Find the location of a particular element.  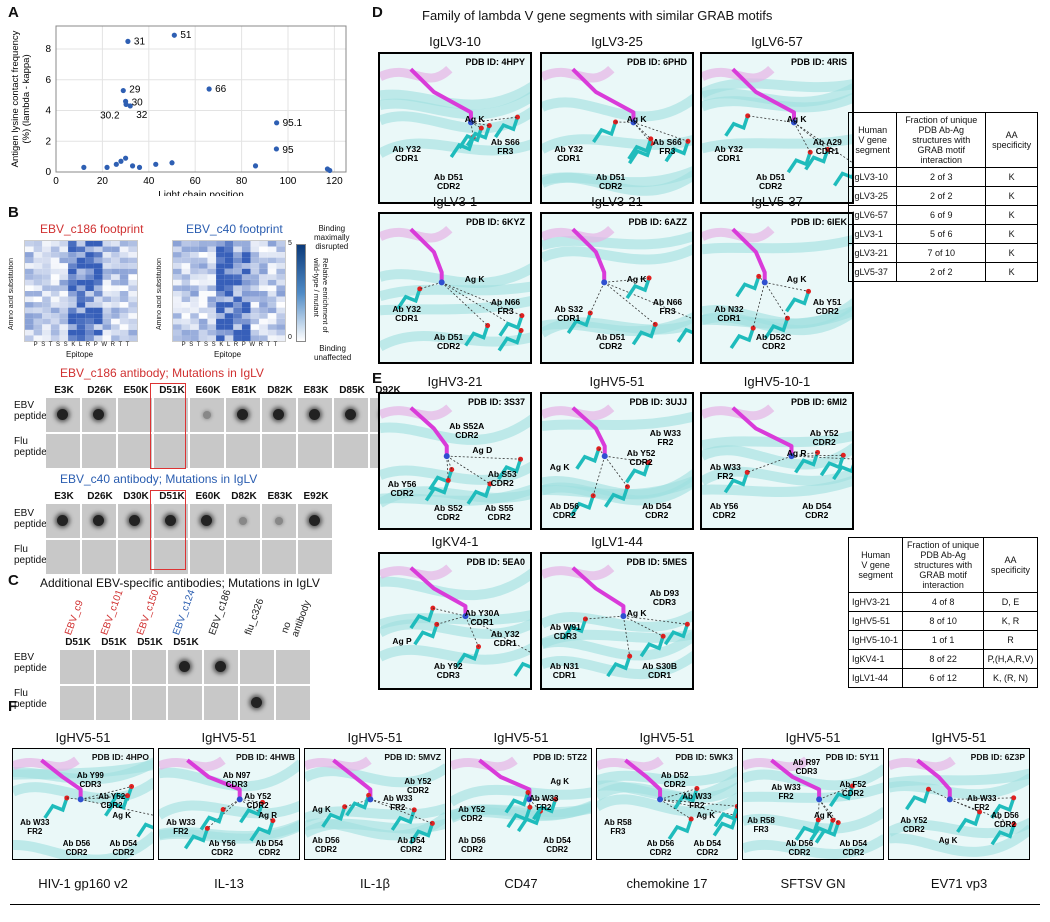

pdb-id: PDB ID: 3UJJ is located at coordinates (658, 402).